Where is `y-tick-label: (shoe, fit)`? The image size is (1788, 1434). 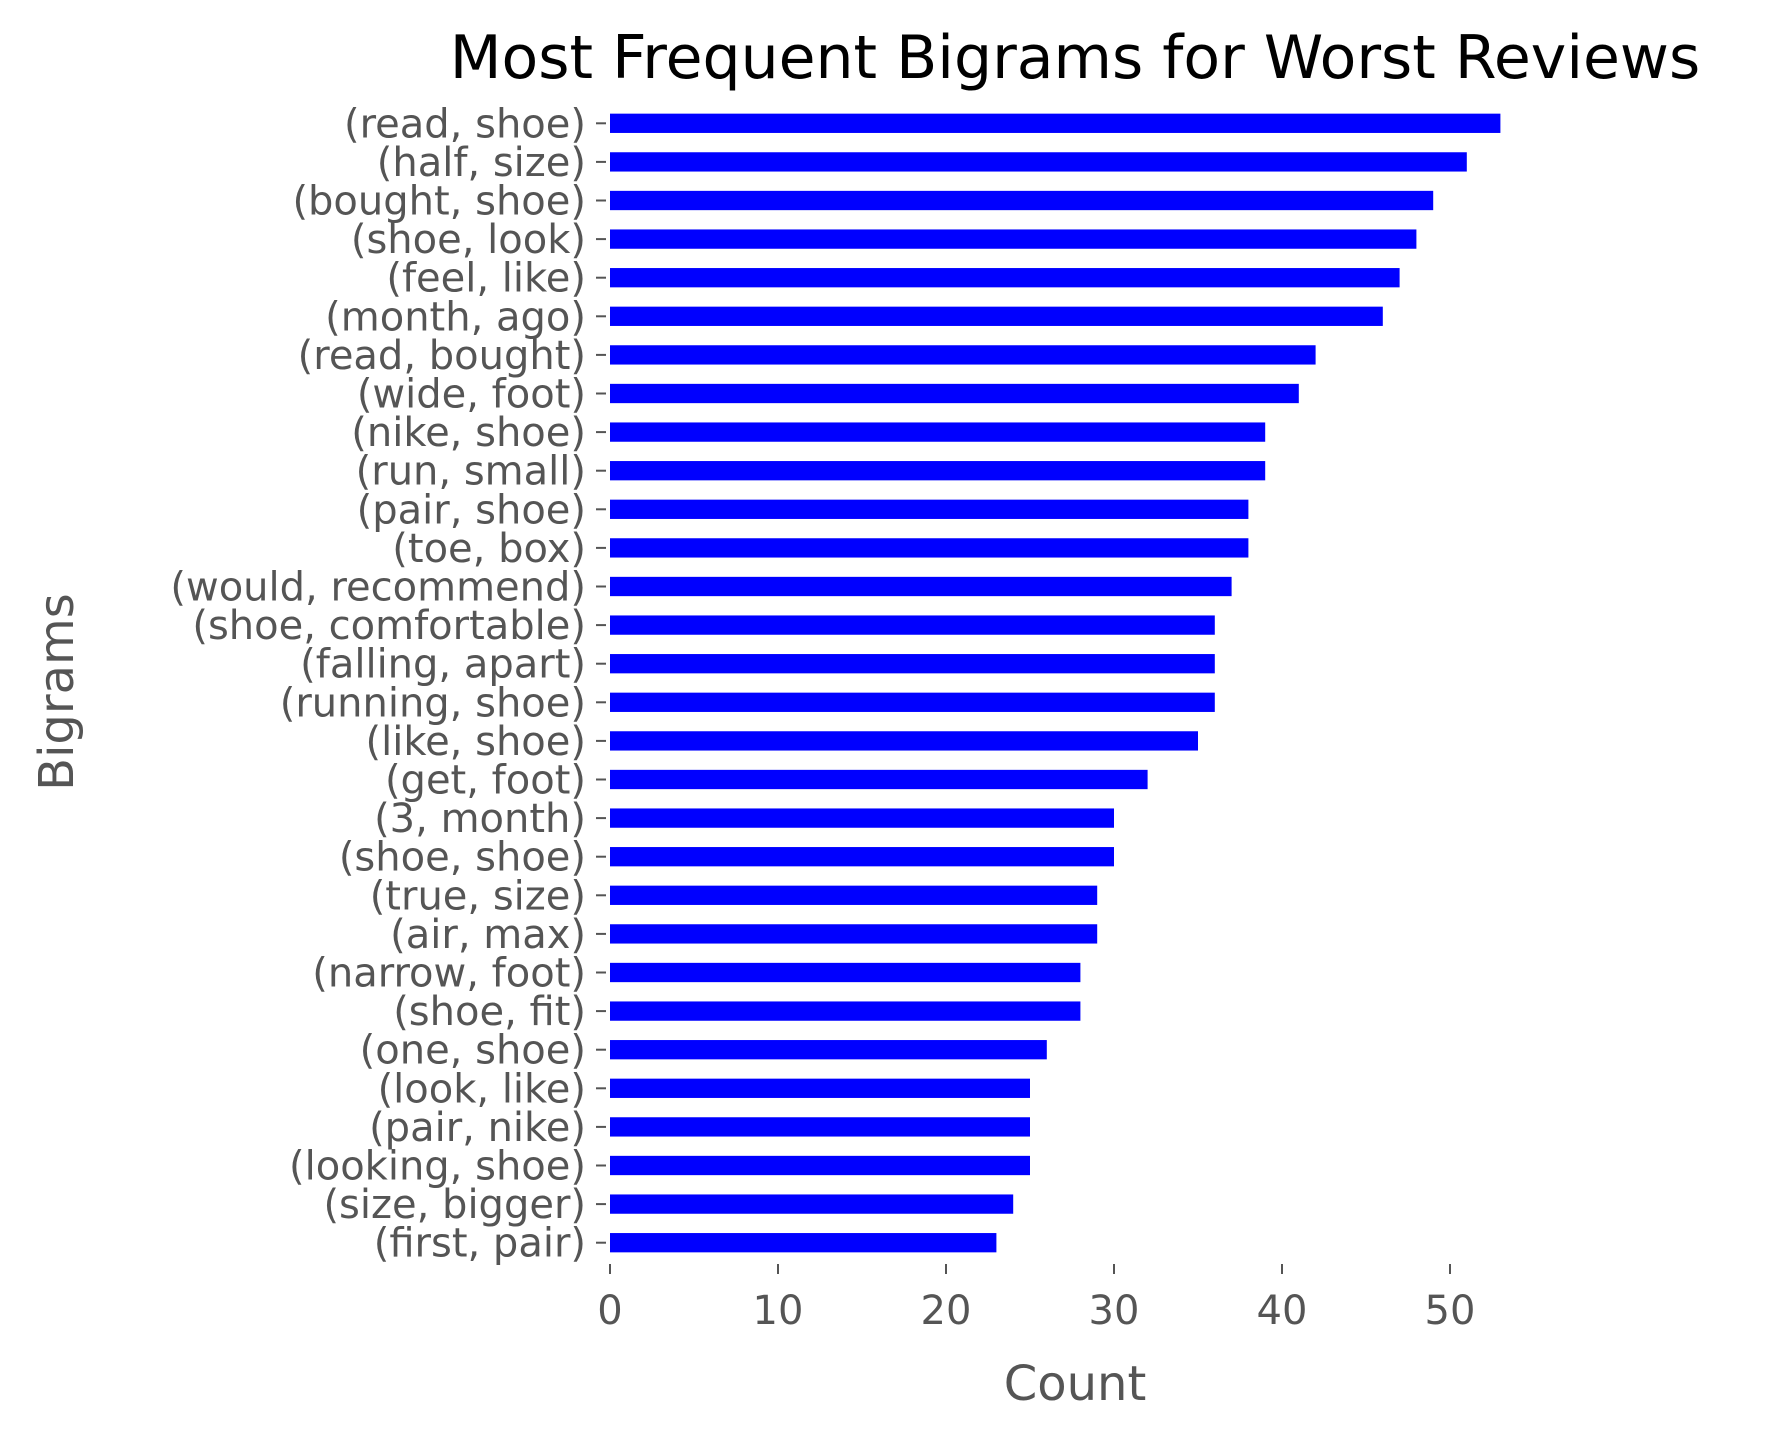 y-tick-label: (shoe, fit) is located at coordinates (489, 1012).